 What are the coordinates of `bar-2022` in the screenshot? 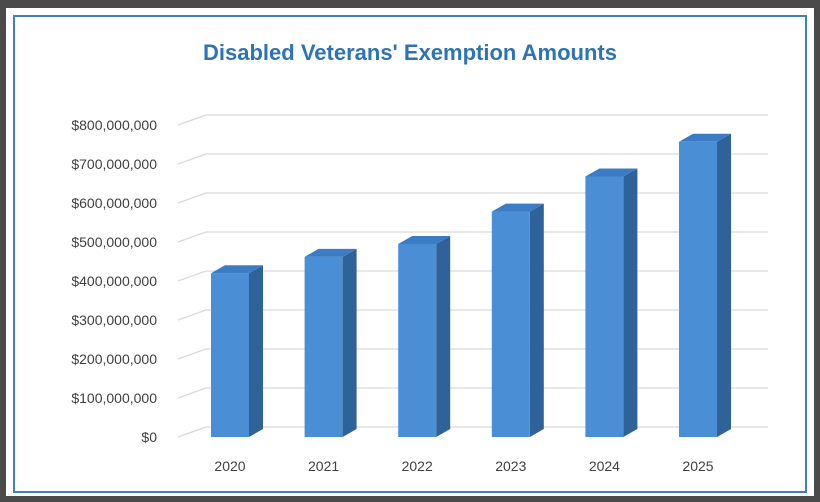 It's located at (424, 336).